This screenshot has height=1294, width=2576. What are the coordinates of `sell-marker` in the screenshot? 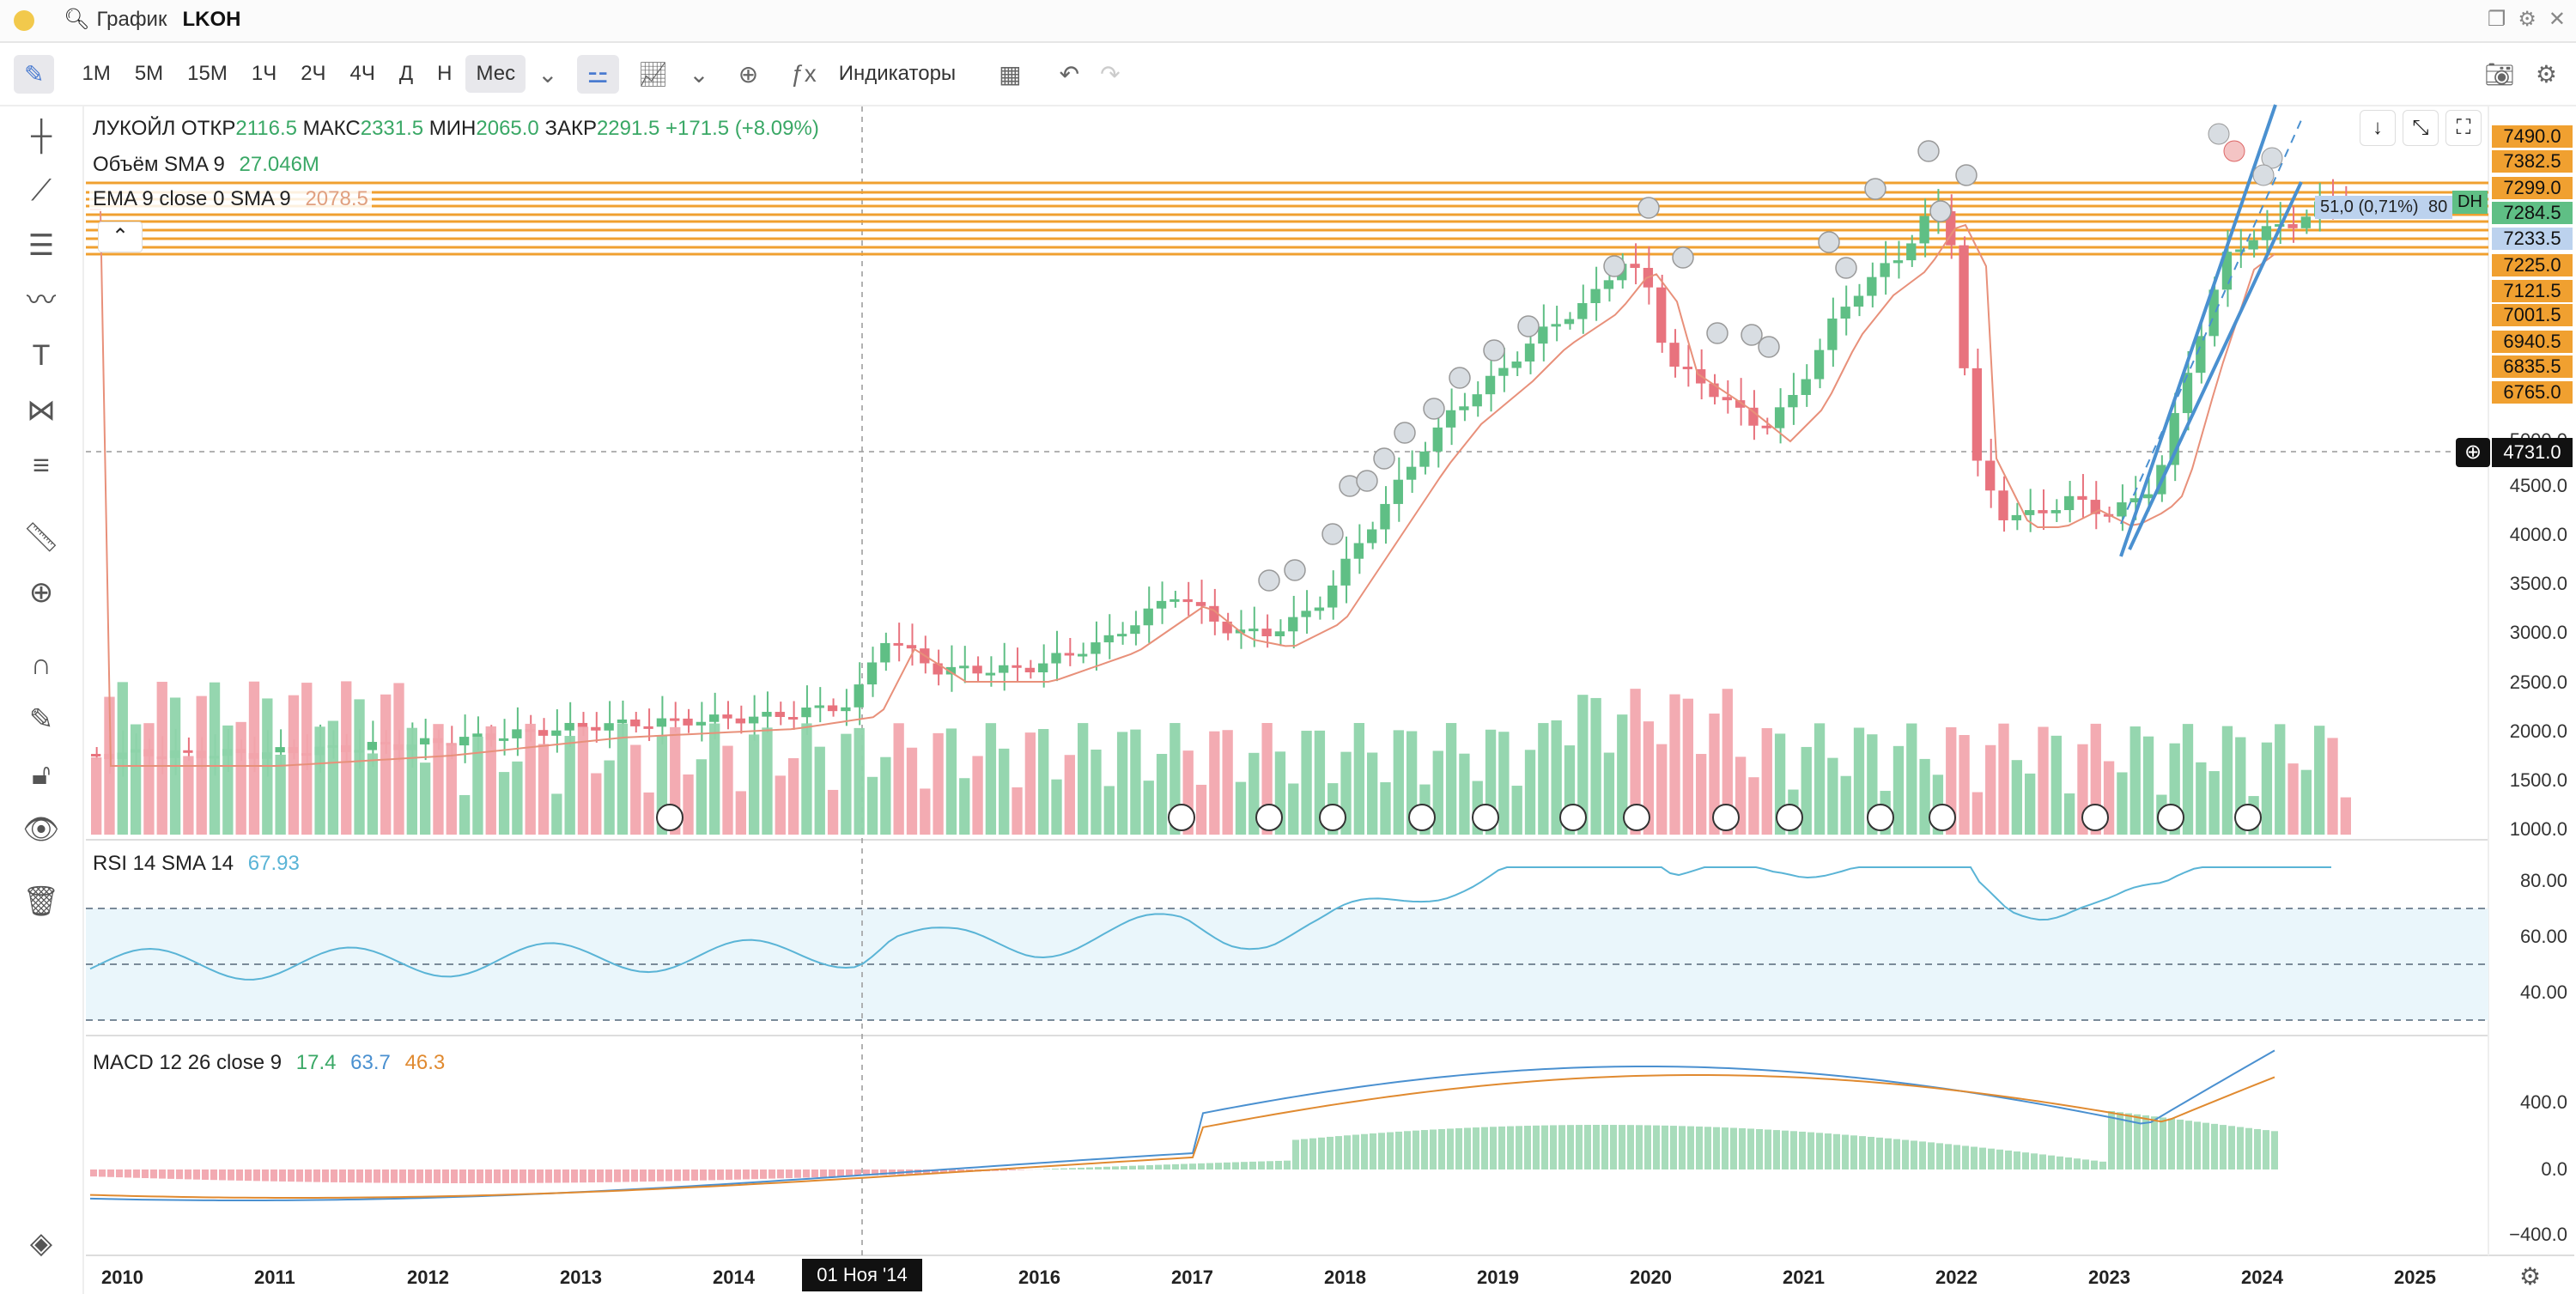 It's located at (2234, 151).